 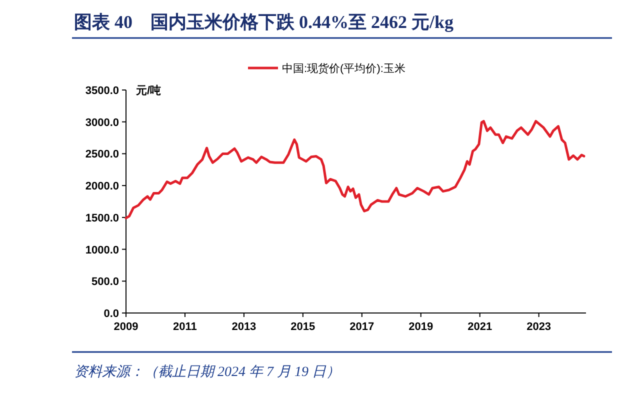 What do you see at coordinates (102, 186) in the screenshot?
I see `y-tick-label: 2000.0` at bounding box center [102, 186].